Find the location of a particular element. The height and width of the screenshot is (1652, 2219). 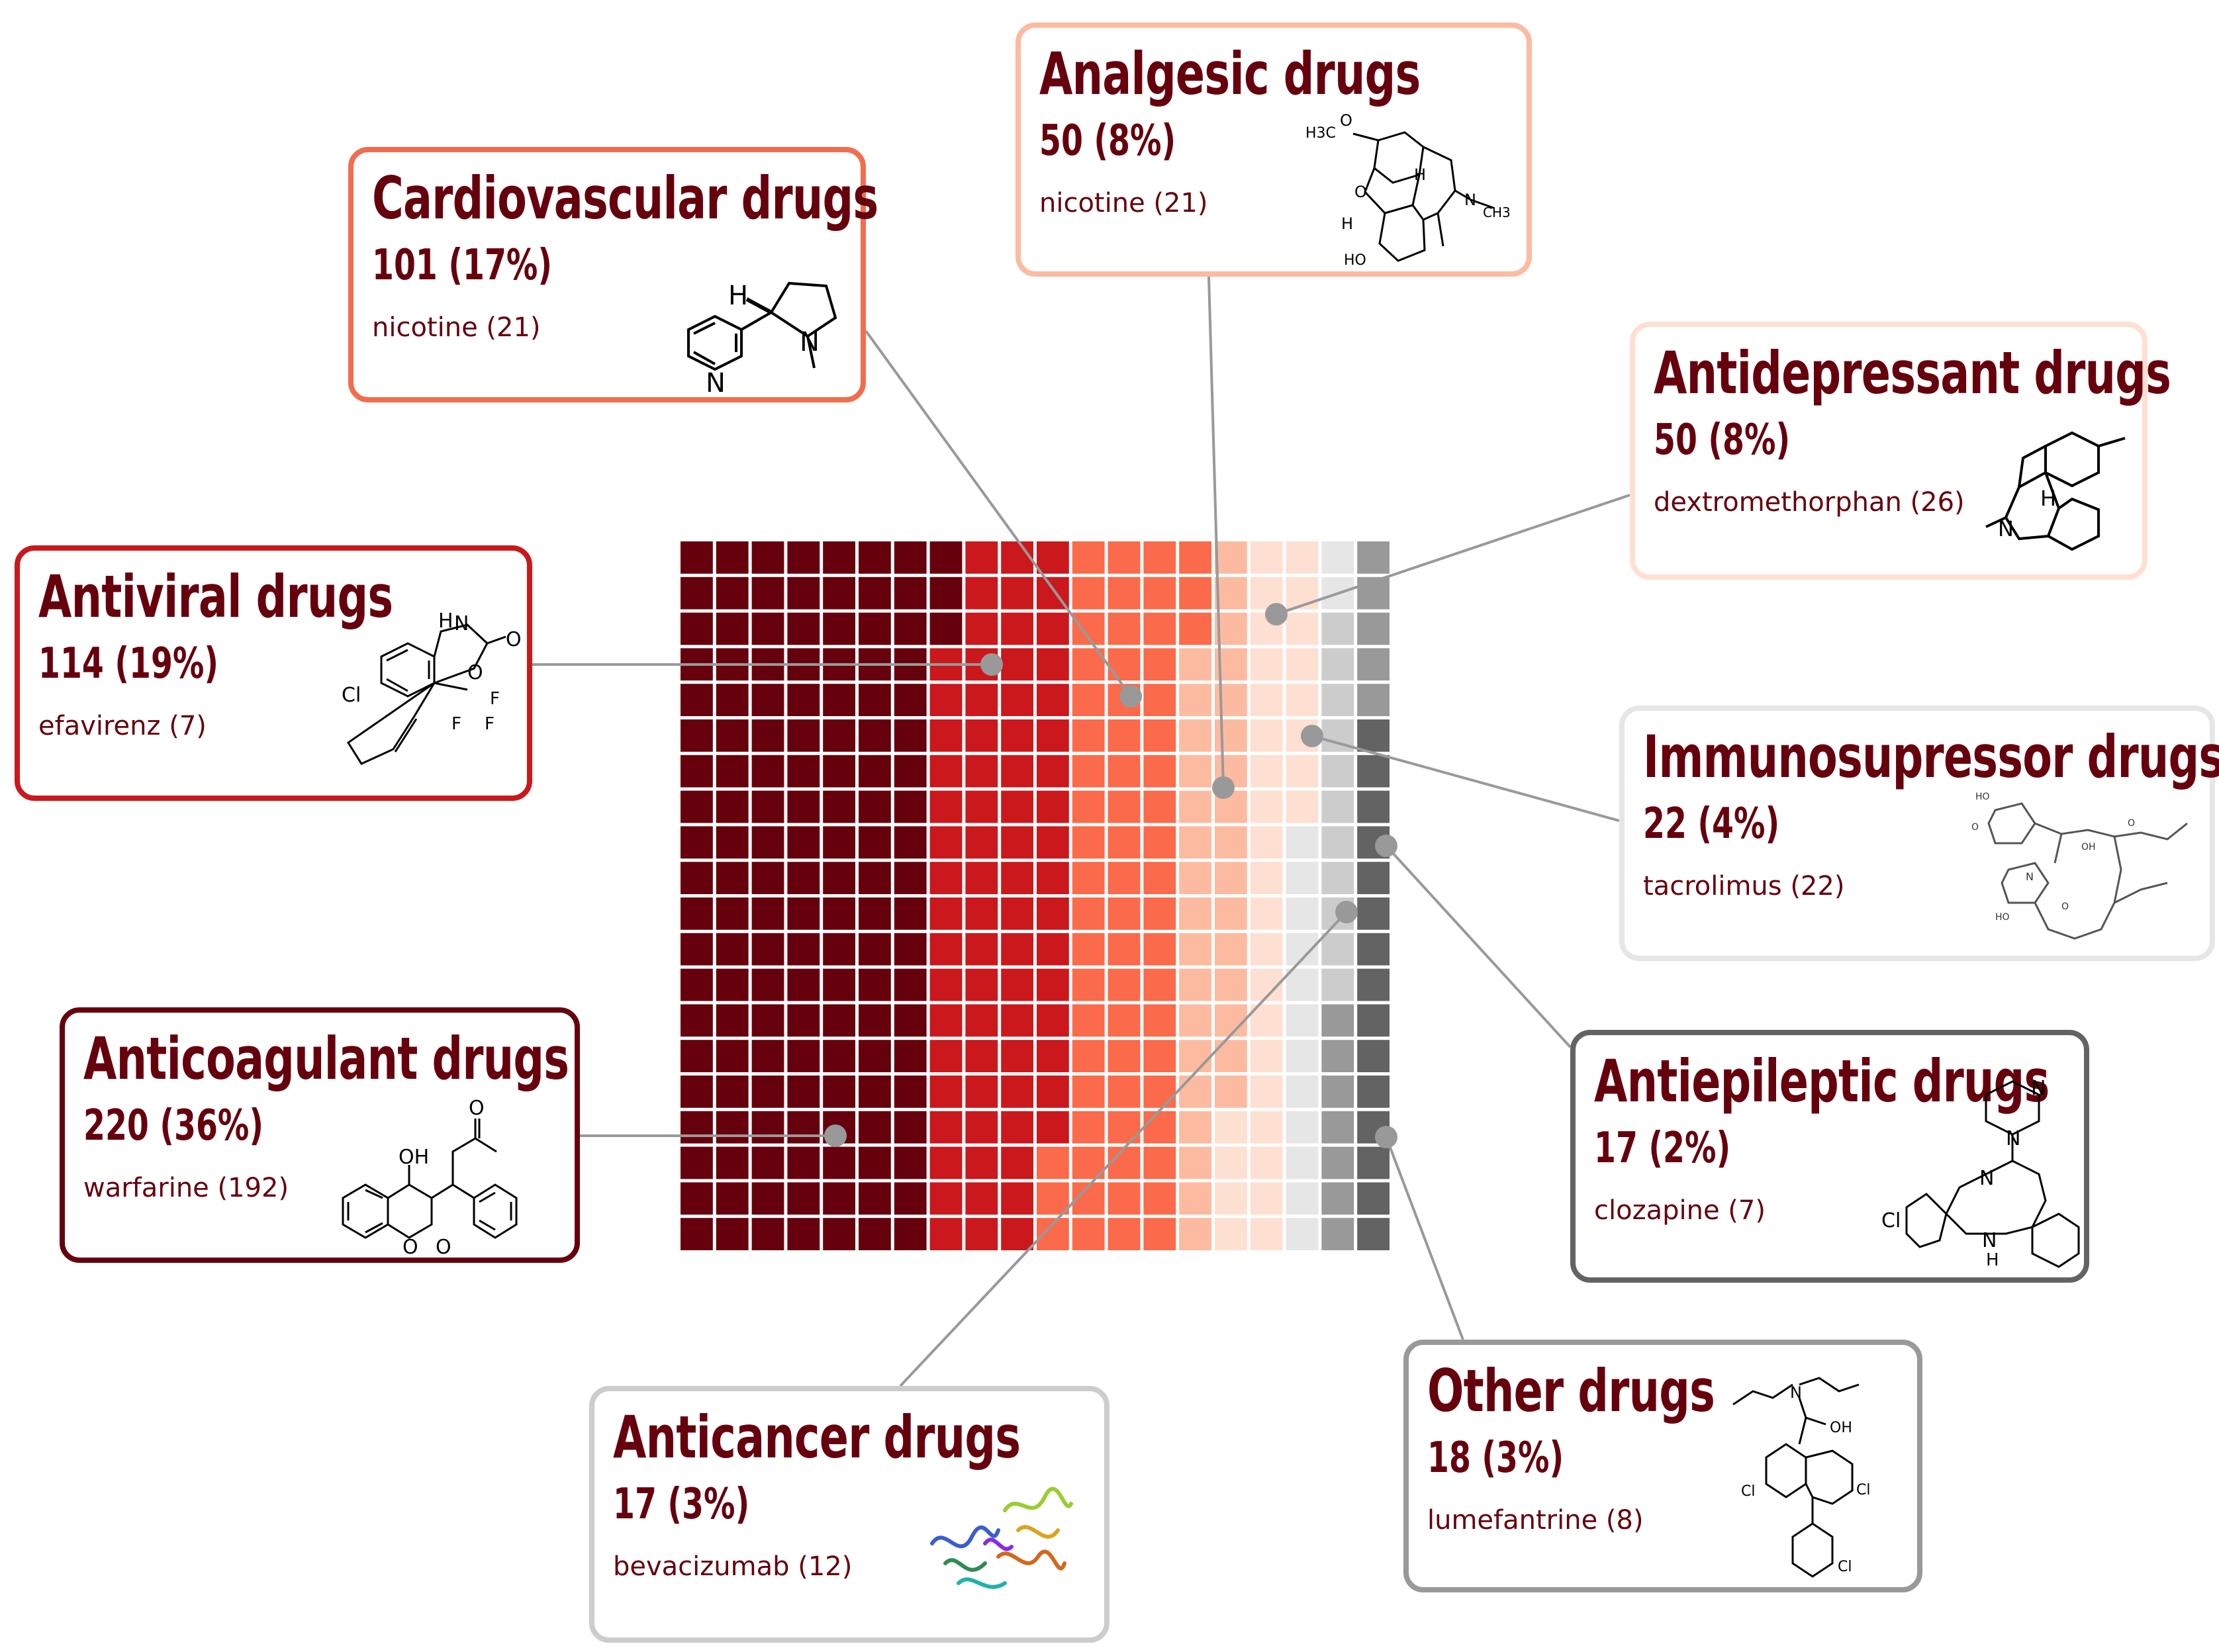

leader-line-analgesic is located at coordinates (1216, 532).